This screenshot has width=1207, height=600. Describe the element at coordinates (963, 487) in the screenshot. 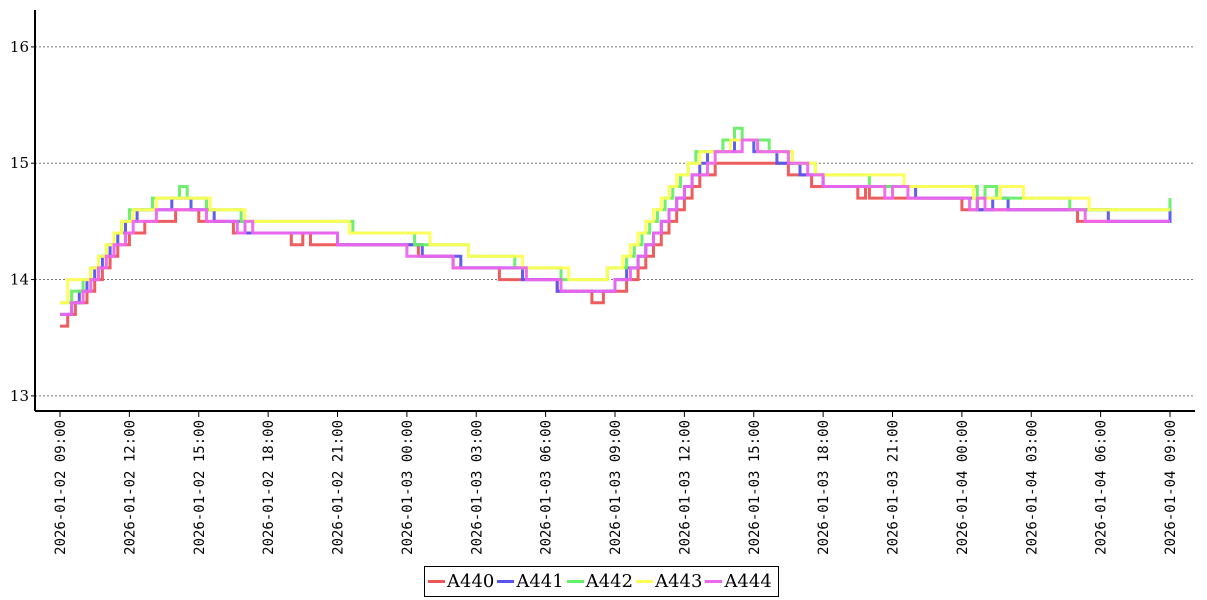

I see `x-tick-label: 2026-01-04 00:00` at that location.